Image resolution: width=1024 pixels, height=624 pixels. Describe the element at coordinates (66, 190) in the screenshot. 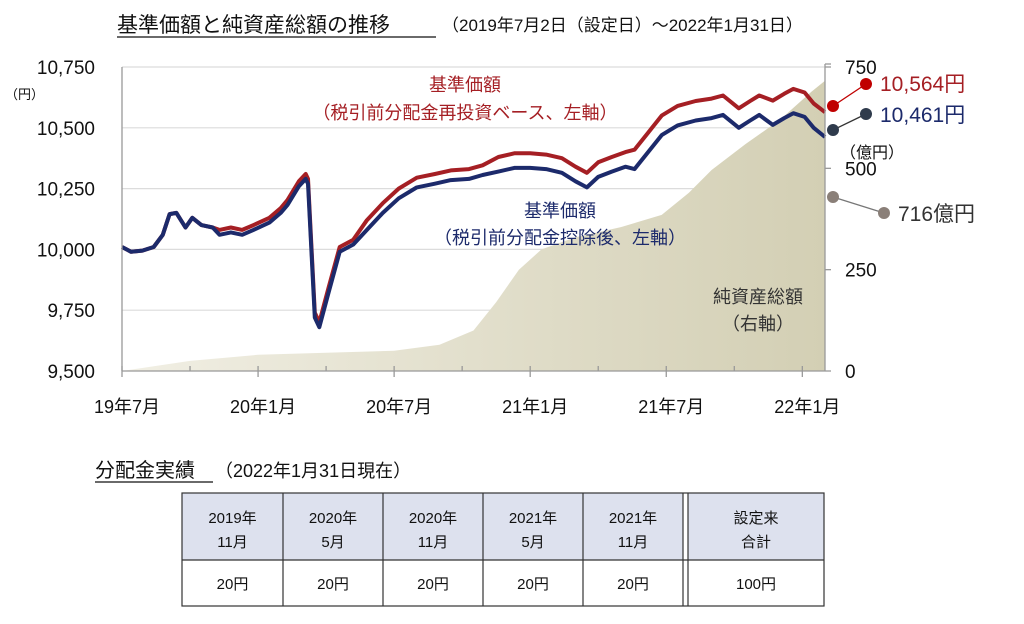

I see `left-tick-label: 10,250` at that location.